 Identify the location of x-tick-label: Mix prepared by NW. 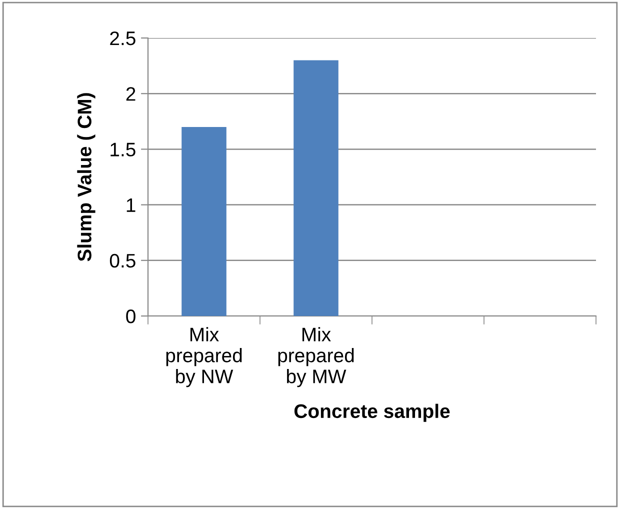
(204, 357).